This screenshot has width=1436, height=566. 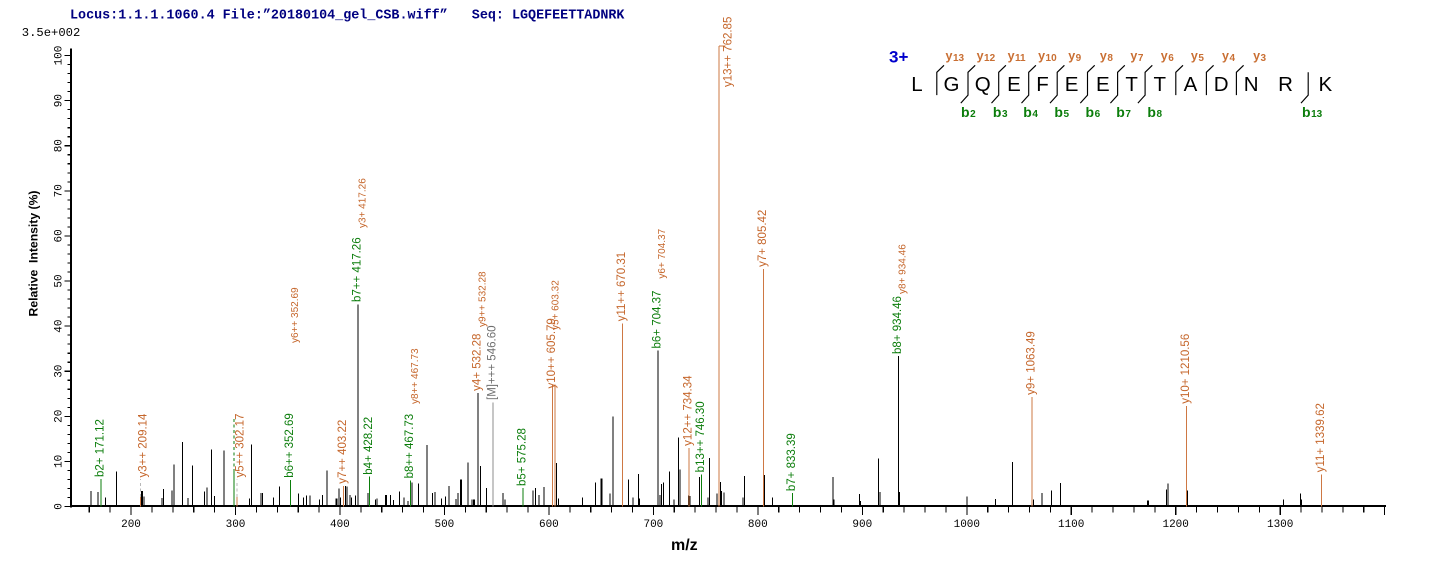 I want to click on svg-text: y11, so click(x=1017, y=56).